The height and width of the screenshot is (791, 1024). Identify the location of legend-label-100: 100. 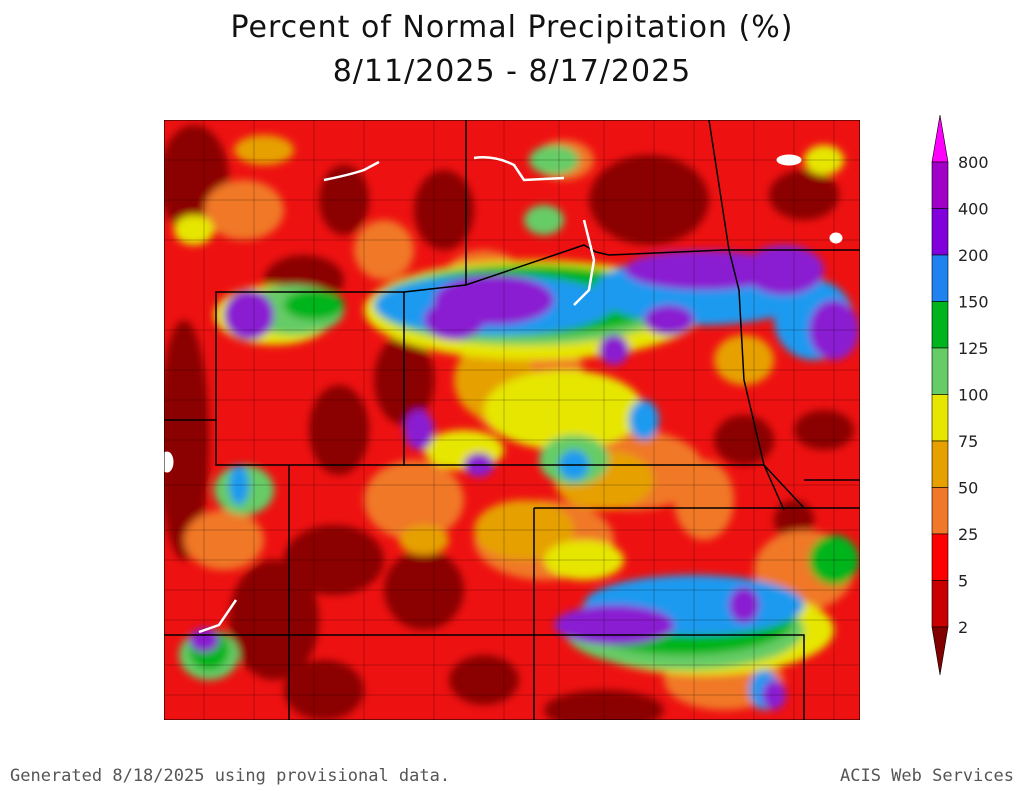
(973, 395).